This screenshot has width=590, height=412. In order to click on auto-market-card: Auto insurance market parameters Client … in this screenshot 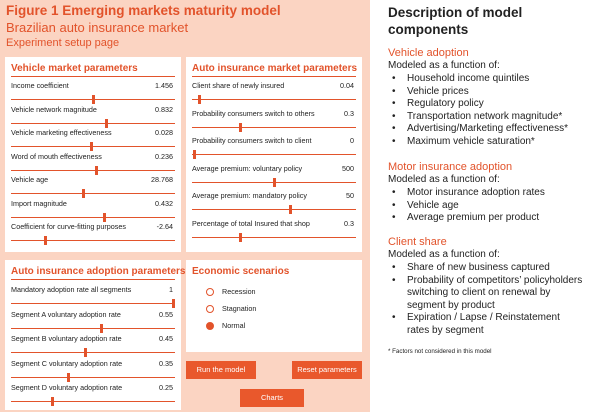, I will do `click(274, 154)`.